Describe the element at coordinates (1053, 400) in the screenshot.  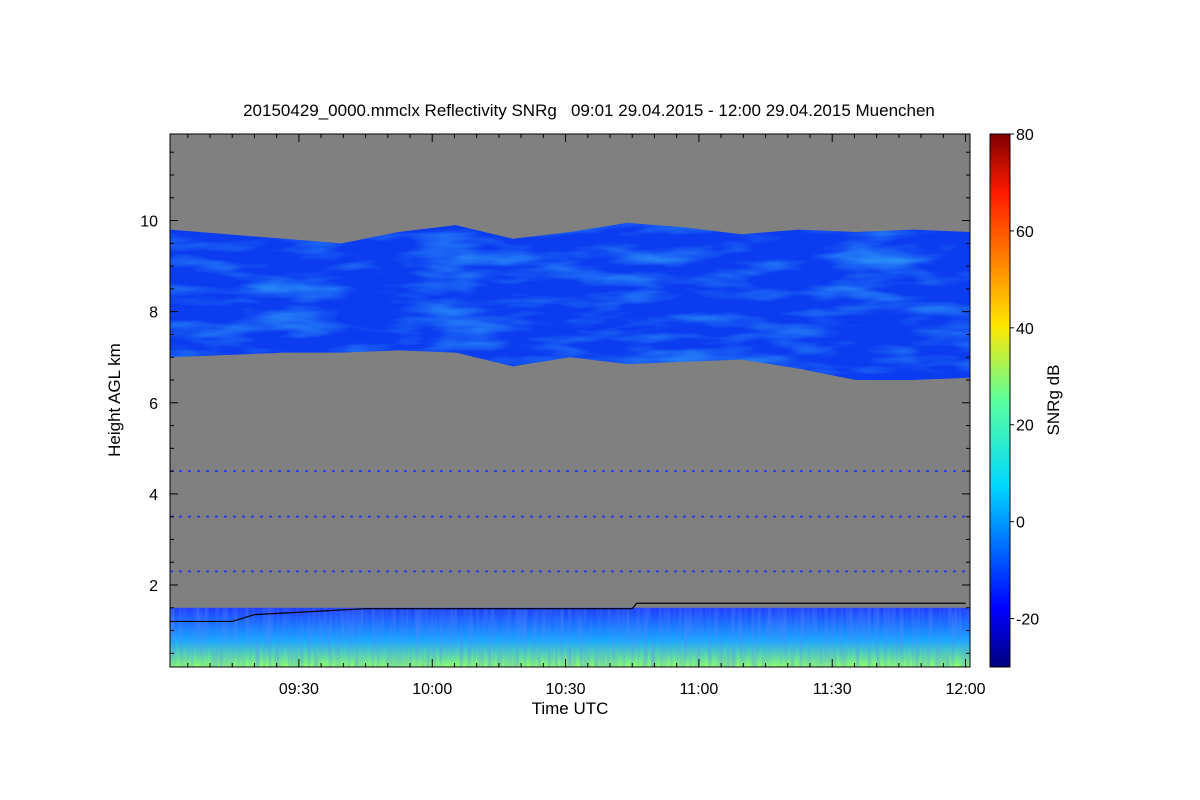
I see `colorbar-label: SNRg dB` at that location.